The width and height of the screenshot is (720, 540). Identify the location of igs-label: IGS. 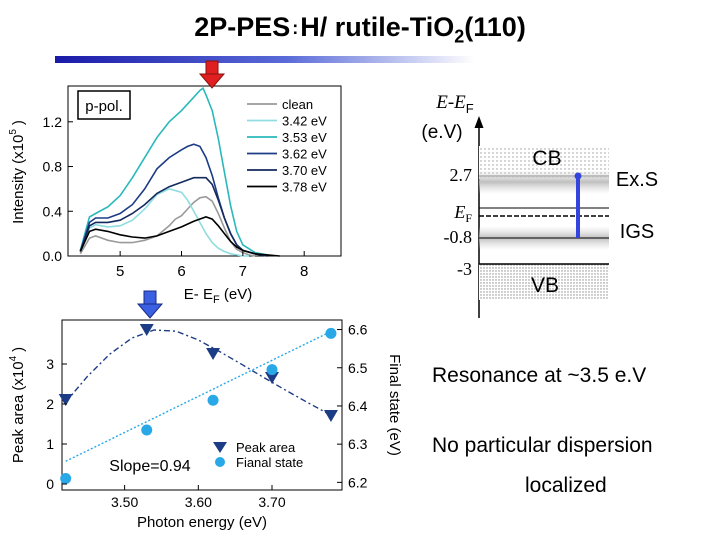
(637, 232).